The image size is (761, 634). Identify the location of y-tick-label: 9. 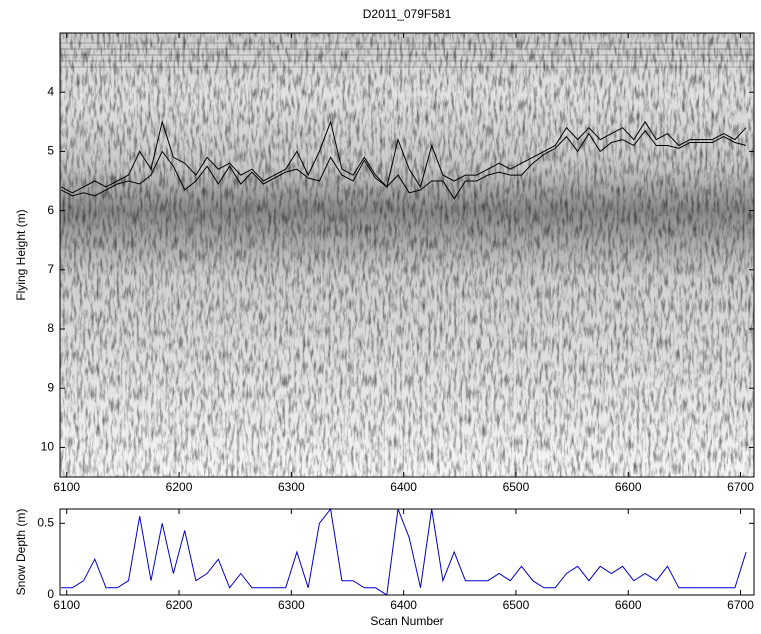
(50, 387).